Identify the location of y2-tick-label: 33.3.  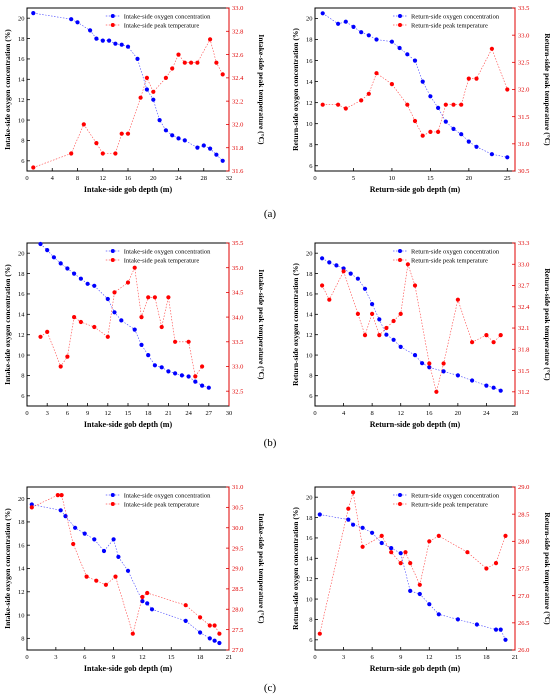
(523, 243).